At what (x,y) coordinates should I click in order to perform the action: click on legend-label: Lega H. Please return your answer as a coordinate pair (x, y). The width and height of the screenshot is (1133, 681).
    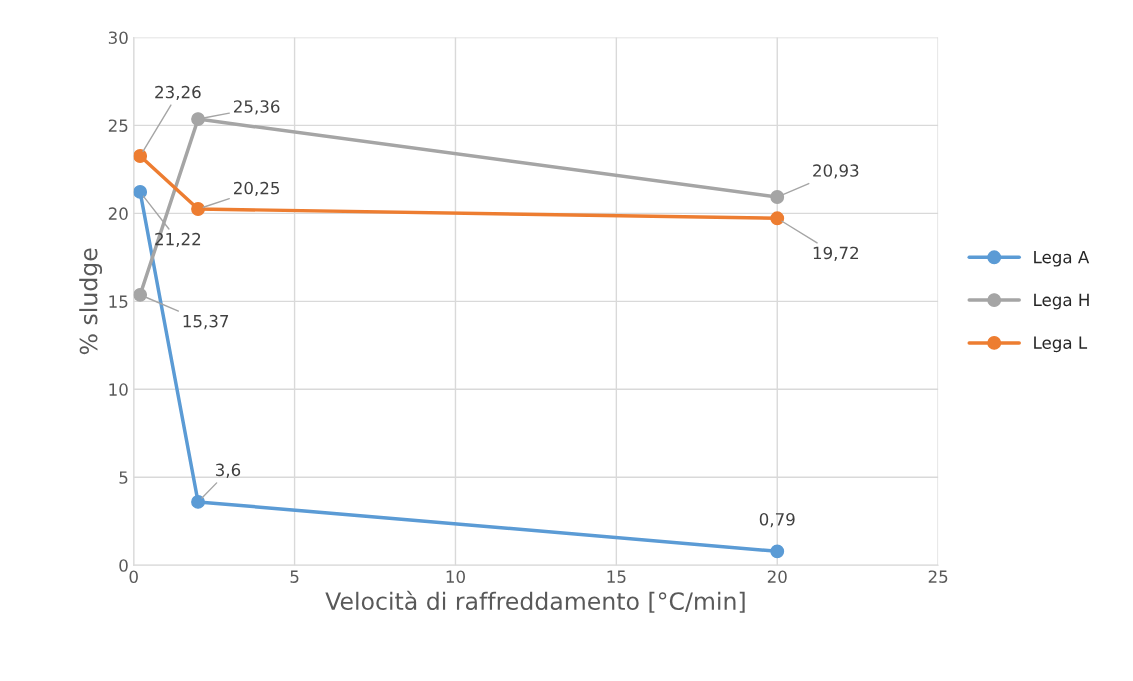
    Looking at the image, I should click on (1061, 301).